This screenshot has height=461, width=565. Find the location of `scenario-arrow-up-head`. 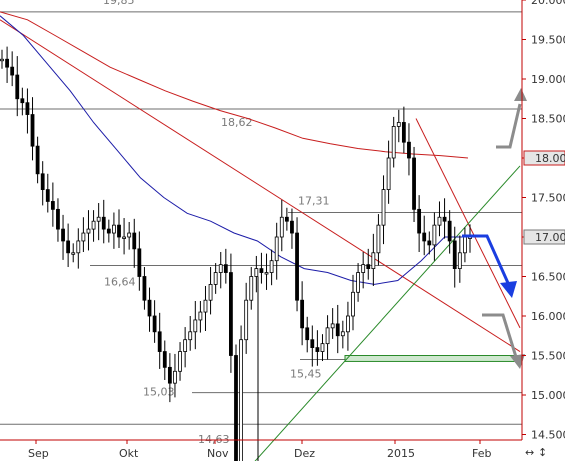

scenario-arrow-up-head is located at coordinates (520, 94).